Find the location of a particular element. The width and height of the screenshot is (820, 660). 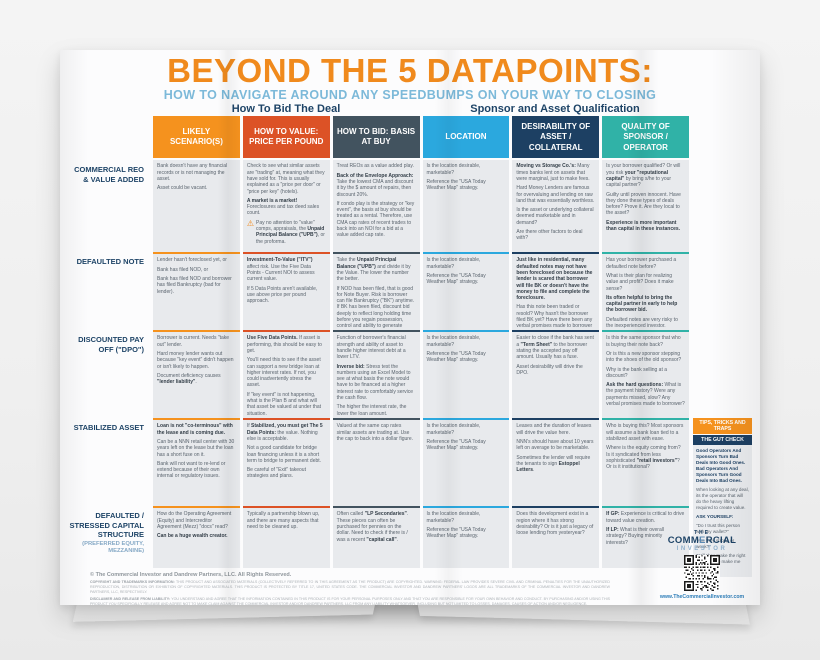

logo-the: THE is located at coordinates (702, 533).